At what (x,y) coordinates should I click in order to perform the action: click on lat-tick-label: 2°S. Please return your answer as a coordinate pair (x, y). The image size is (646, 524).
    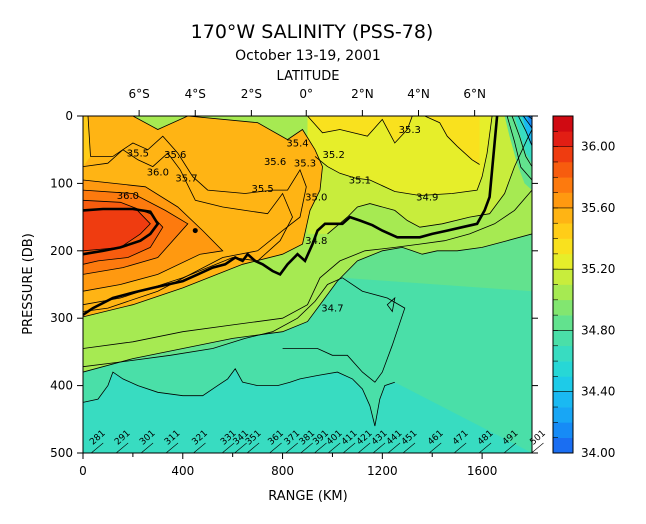
    Looking at the image, I should click on (251, 94).